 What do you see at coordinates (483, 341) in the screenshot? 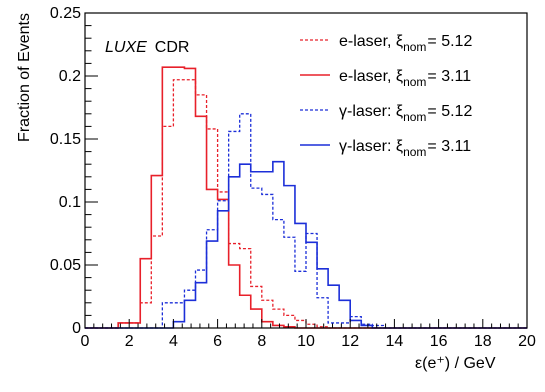
I see `x-tick-label: 18` at bounding box center [483, 341].